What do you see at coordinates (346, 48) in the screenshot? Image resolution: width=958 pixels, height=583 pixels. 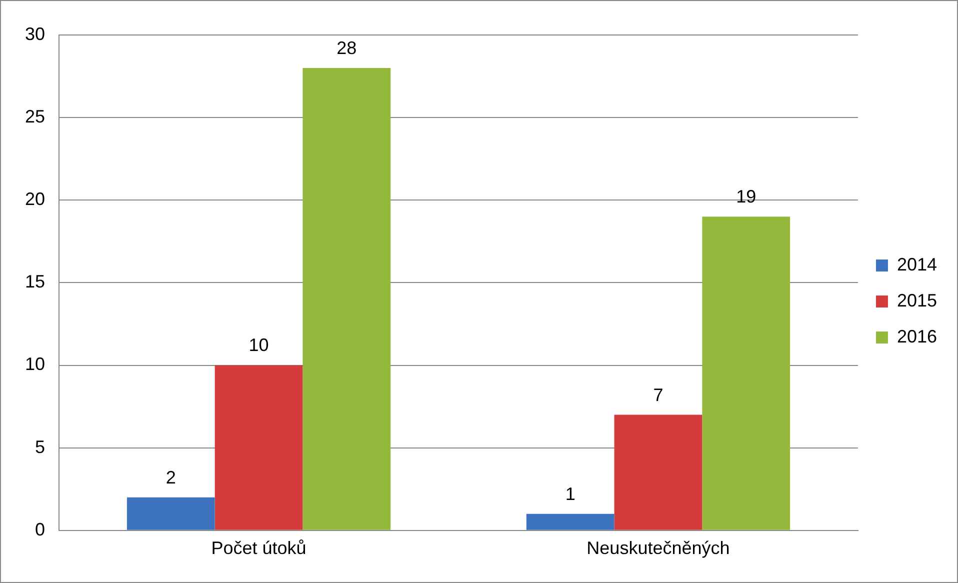 I see `data-label: 28` at bounding box center [346, 48].